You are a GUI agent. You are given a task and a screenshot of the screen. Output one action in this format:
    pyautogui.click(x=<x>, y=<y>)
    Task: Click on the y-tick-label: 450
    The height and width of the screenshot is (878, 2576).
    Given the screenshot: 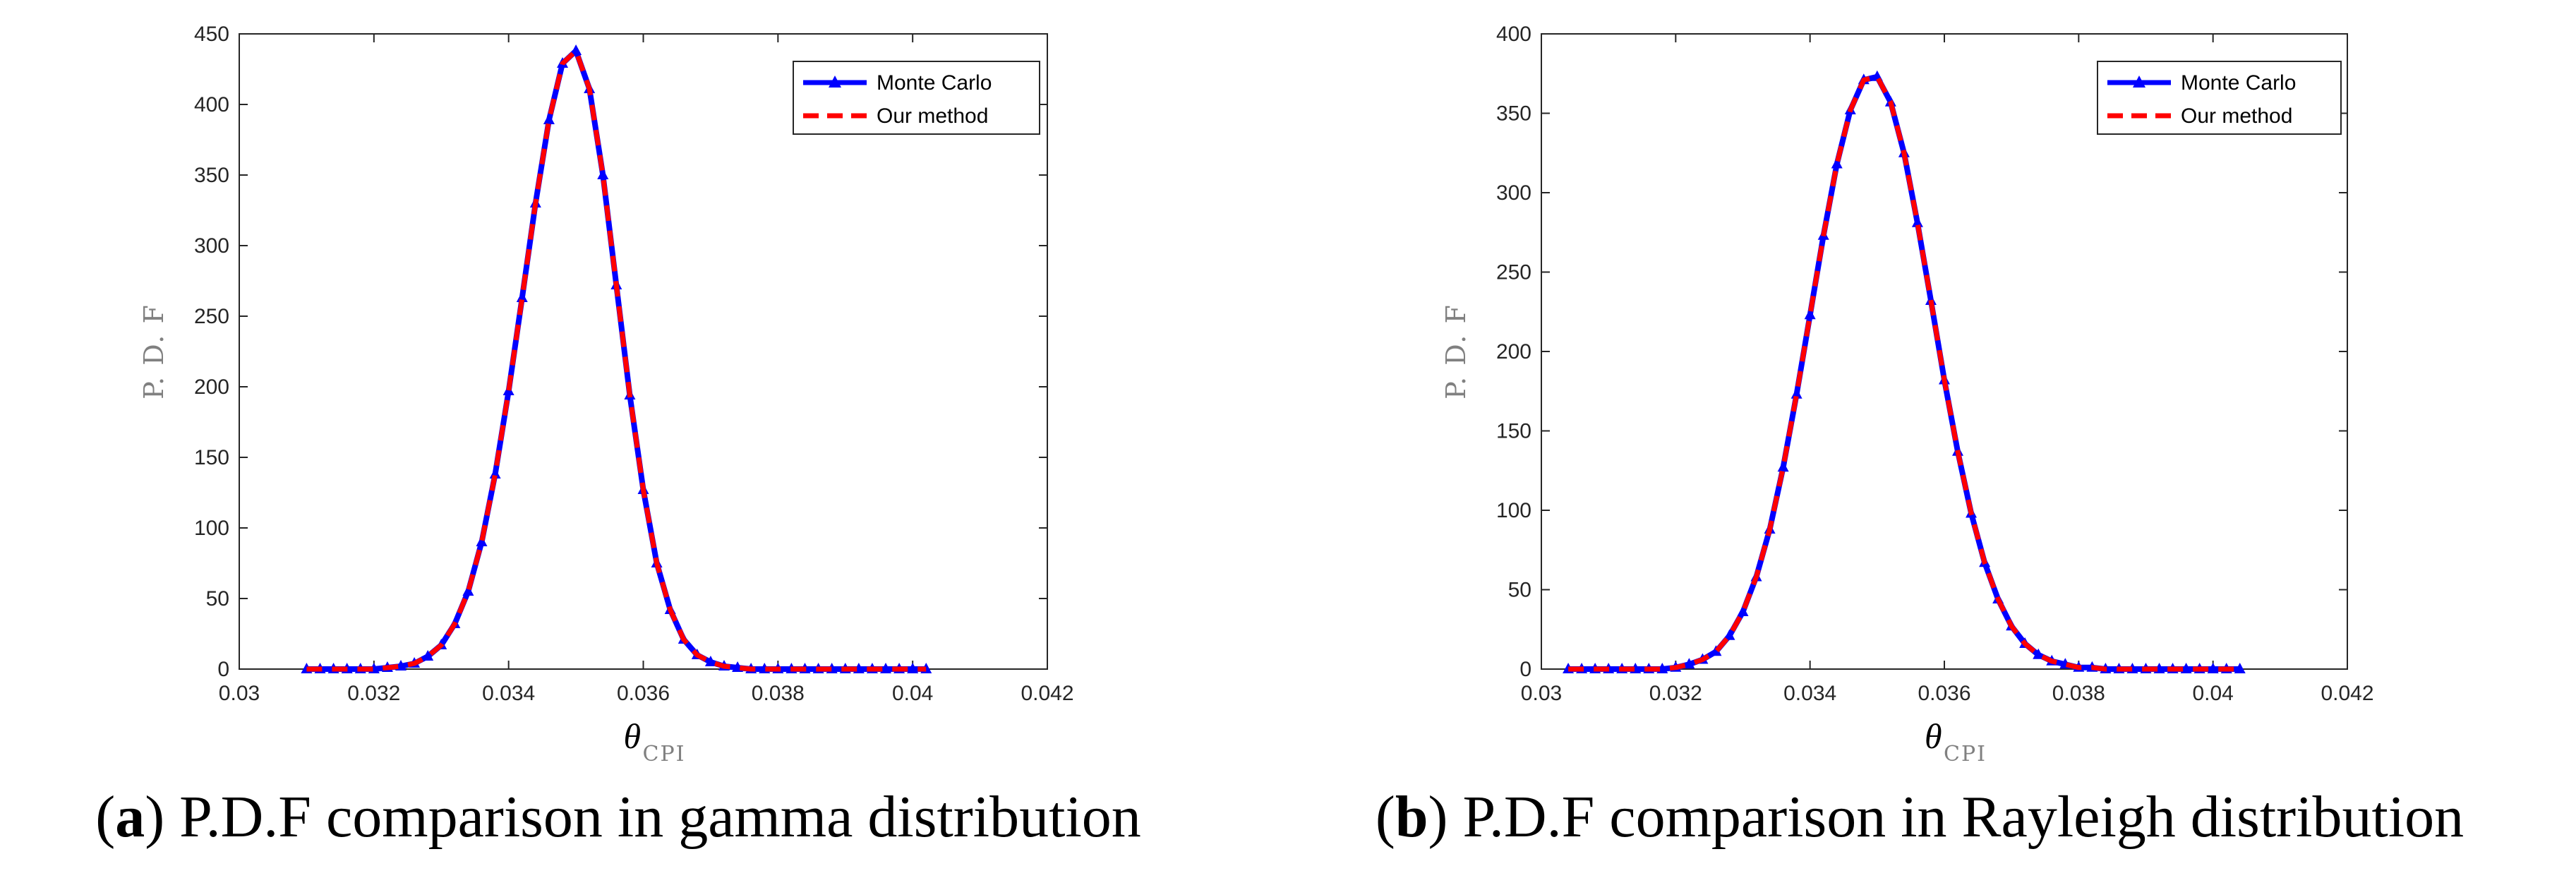 What is the action you would take?
    pyautogui.click(x=211, y=34)
    